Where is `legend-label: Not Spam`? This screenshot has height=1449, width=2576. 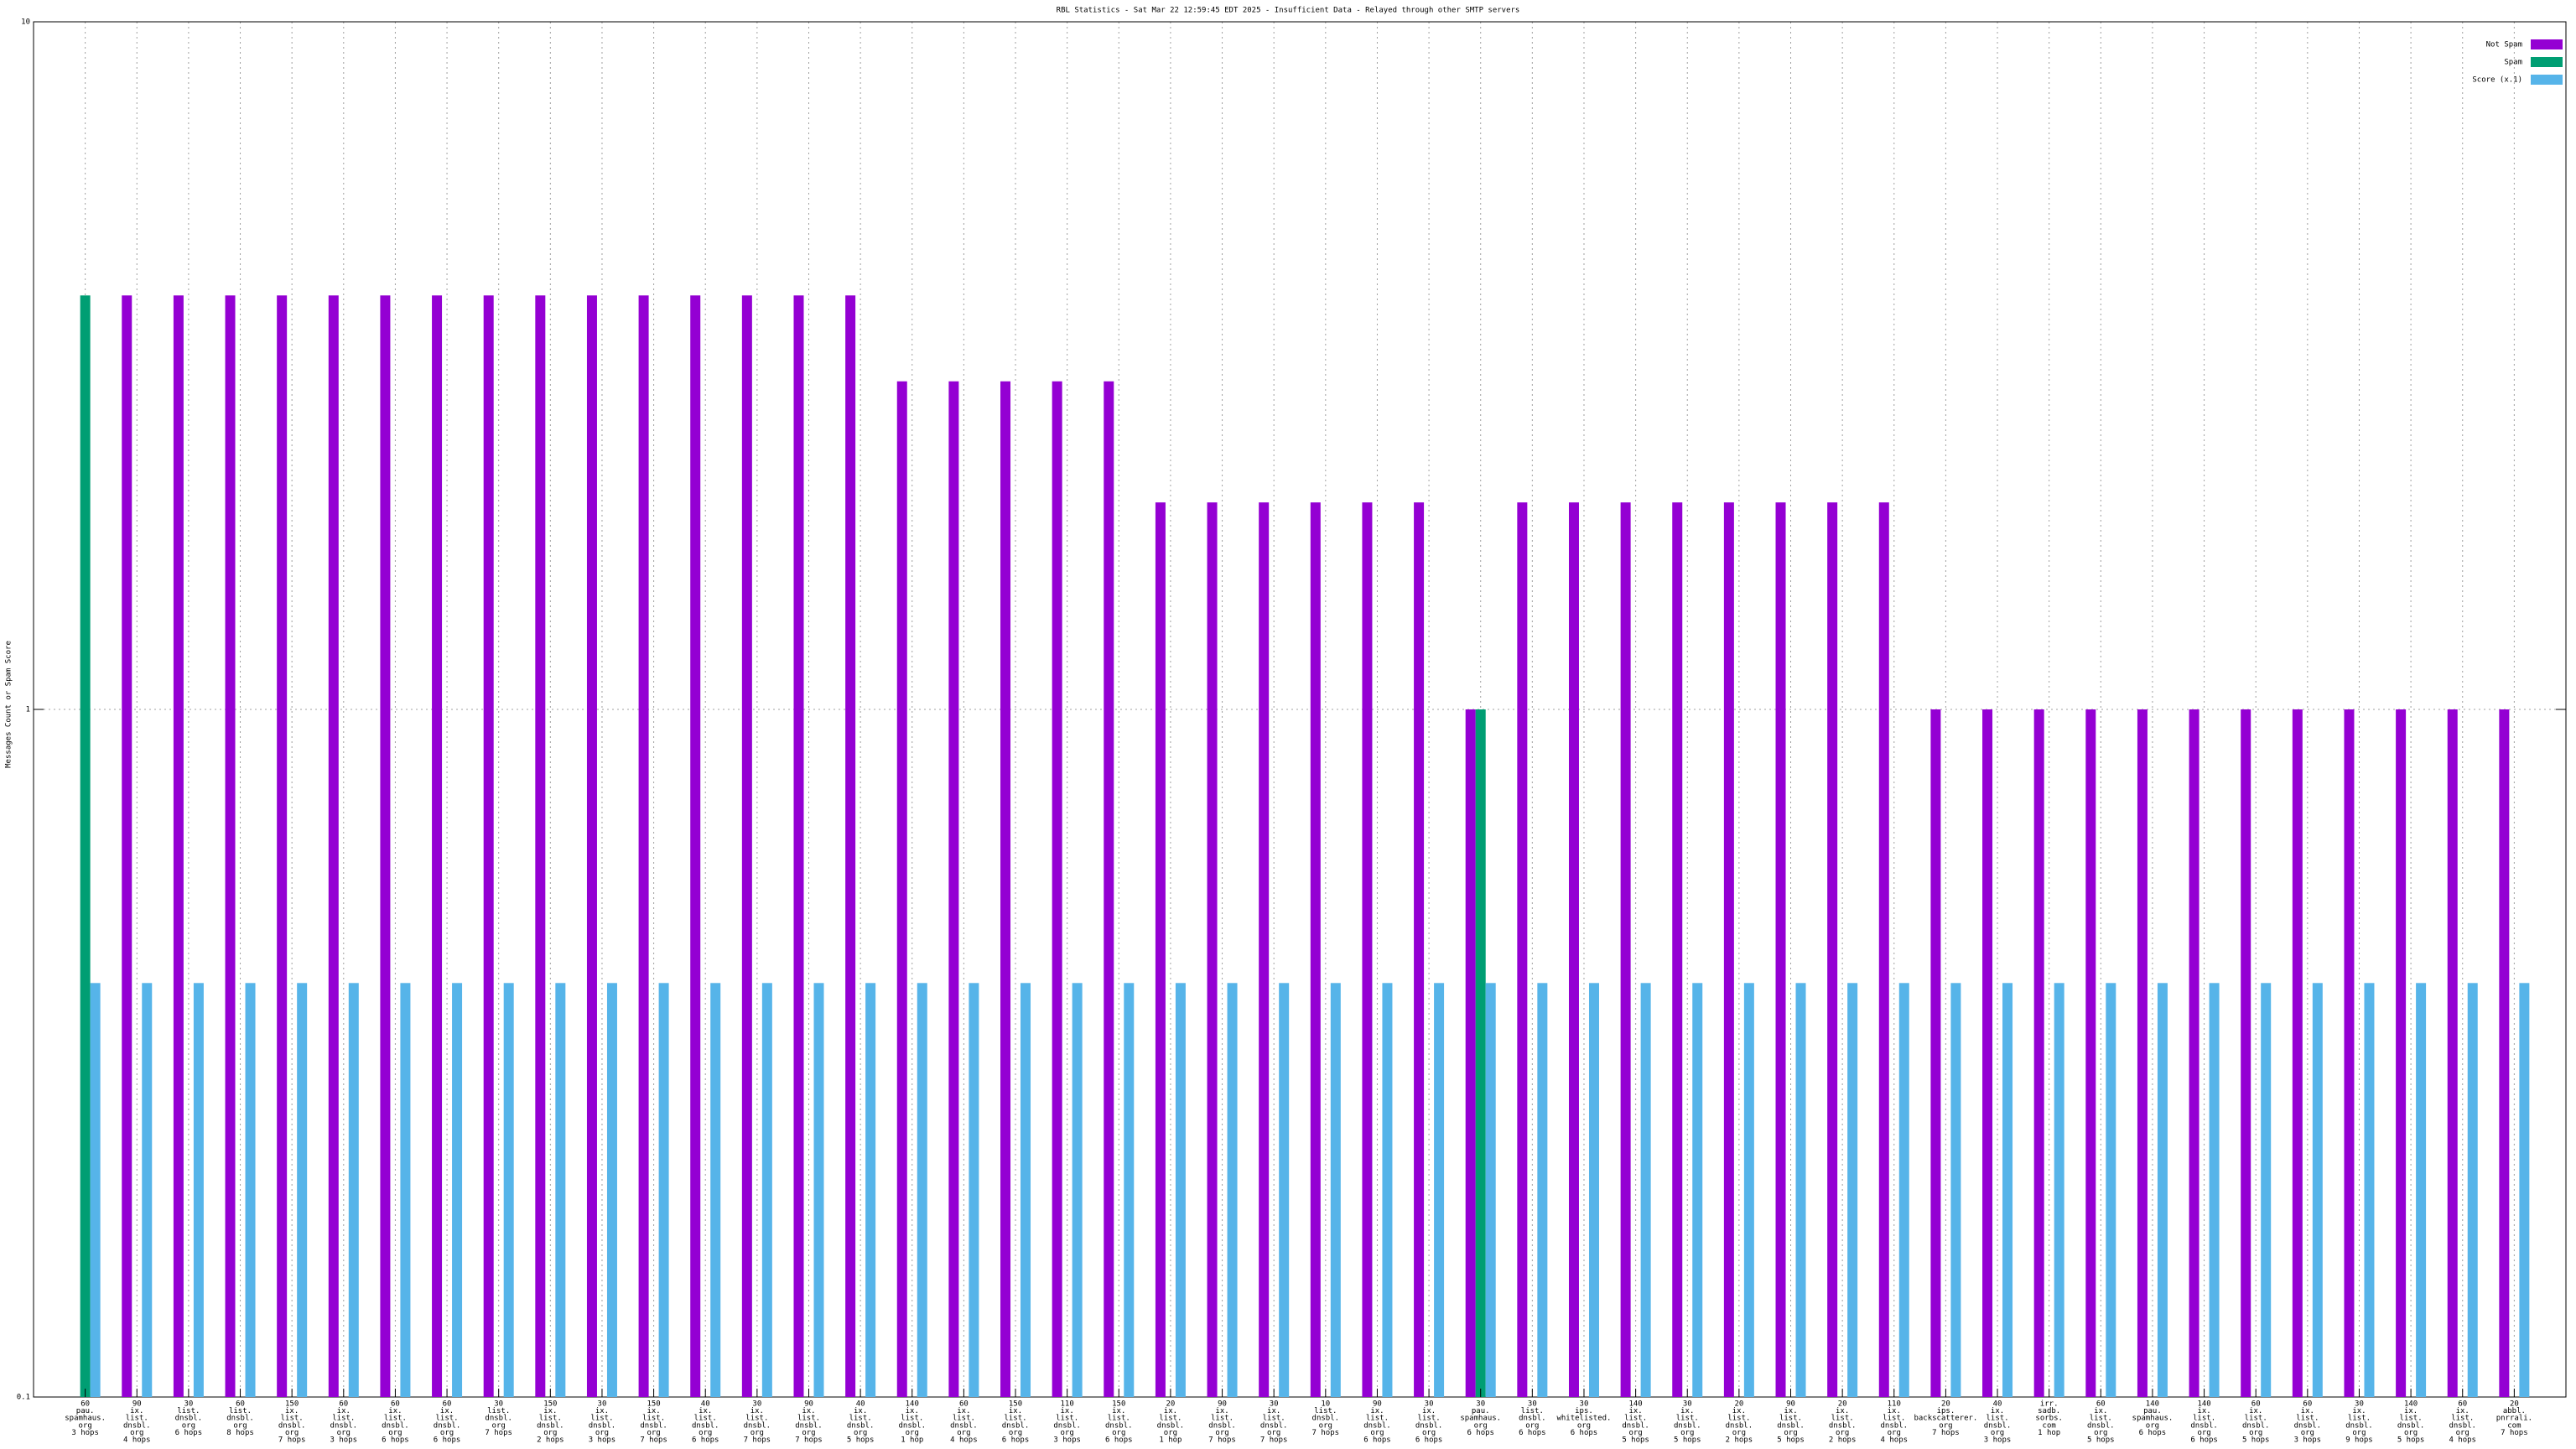
legend-label: Not Spam is located at coordinates (2504, 45).